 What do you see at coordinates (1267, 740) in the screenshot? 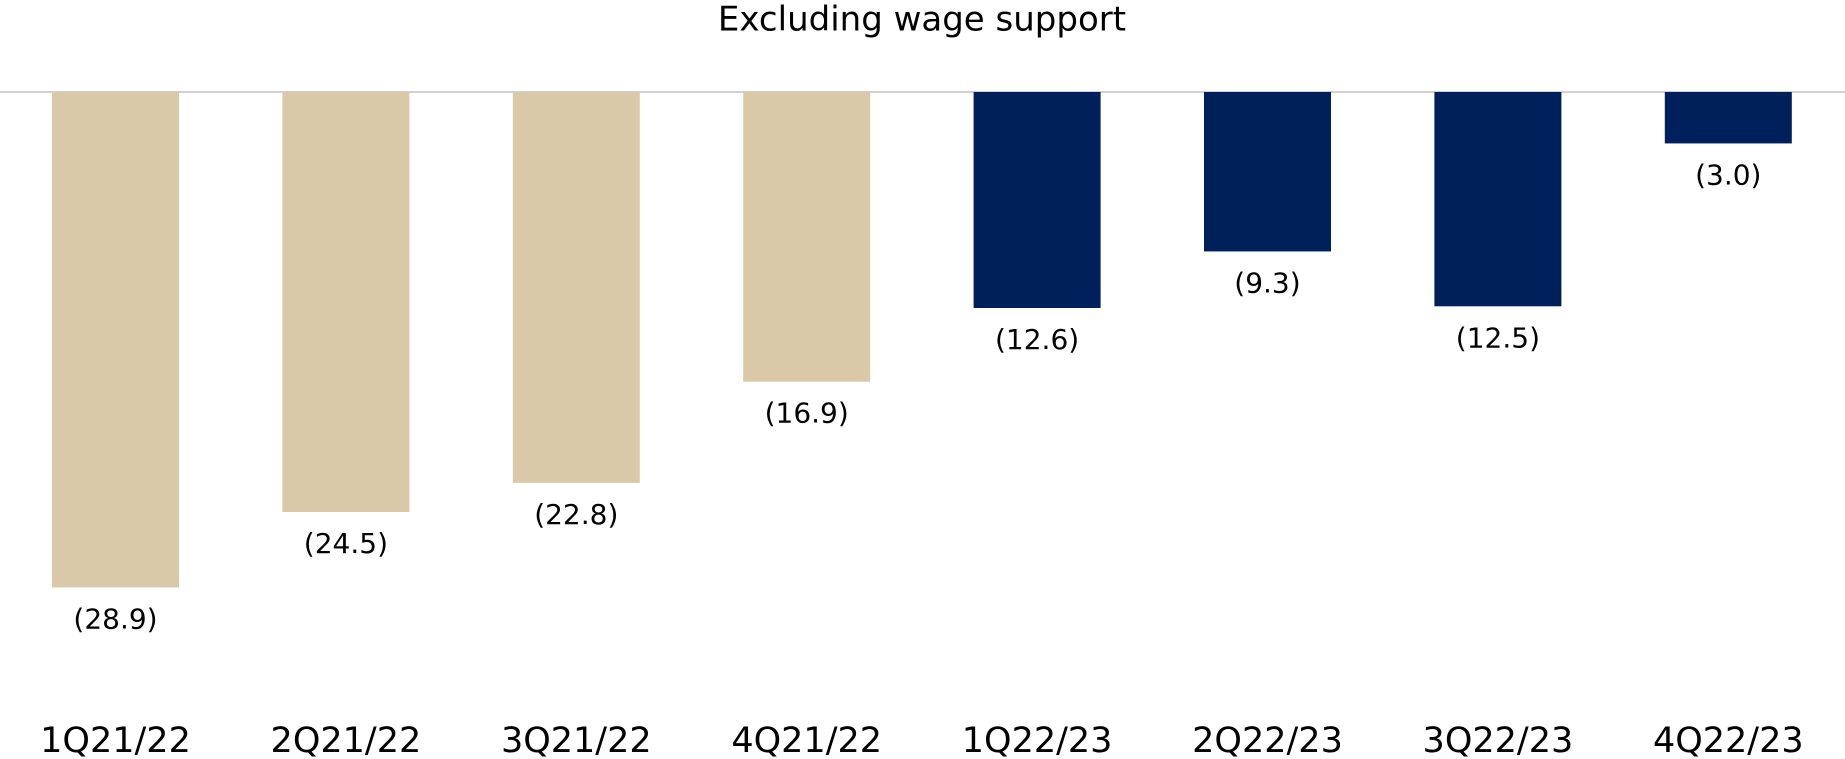
I see `x-tick-label: 2Q22/23` at bounding box center [1267, 740].